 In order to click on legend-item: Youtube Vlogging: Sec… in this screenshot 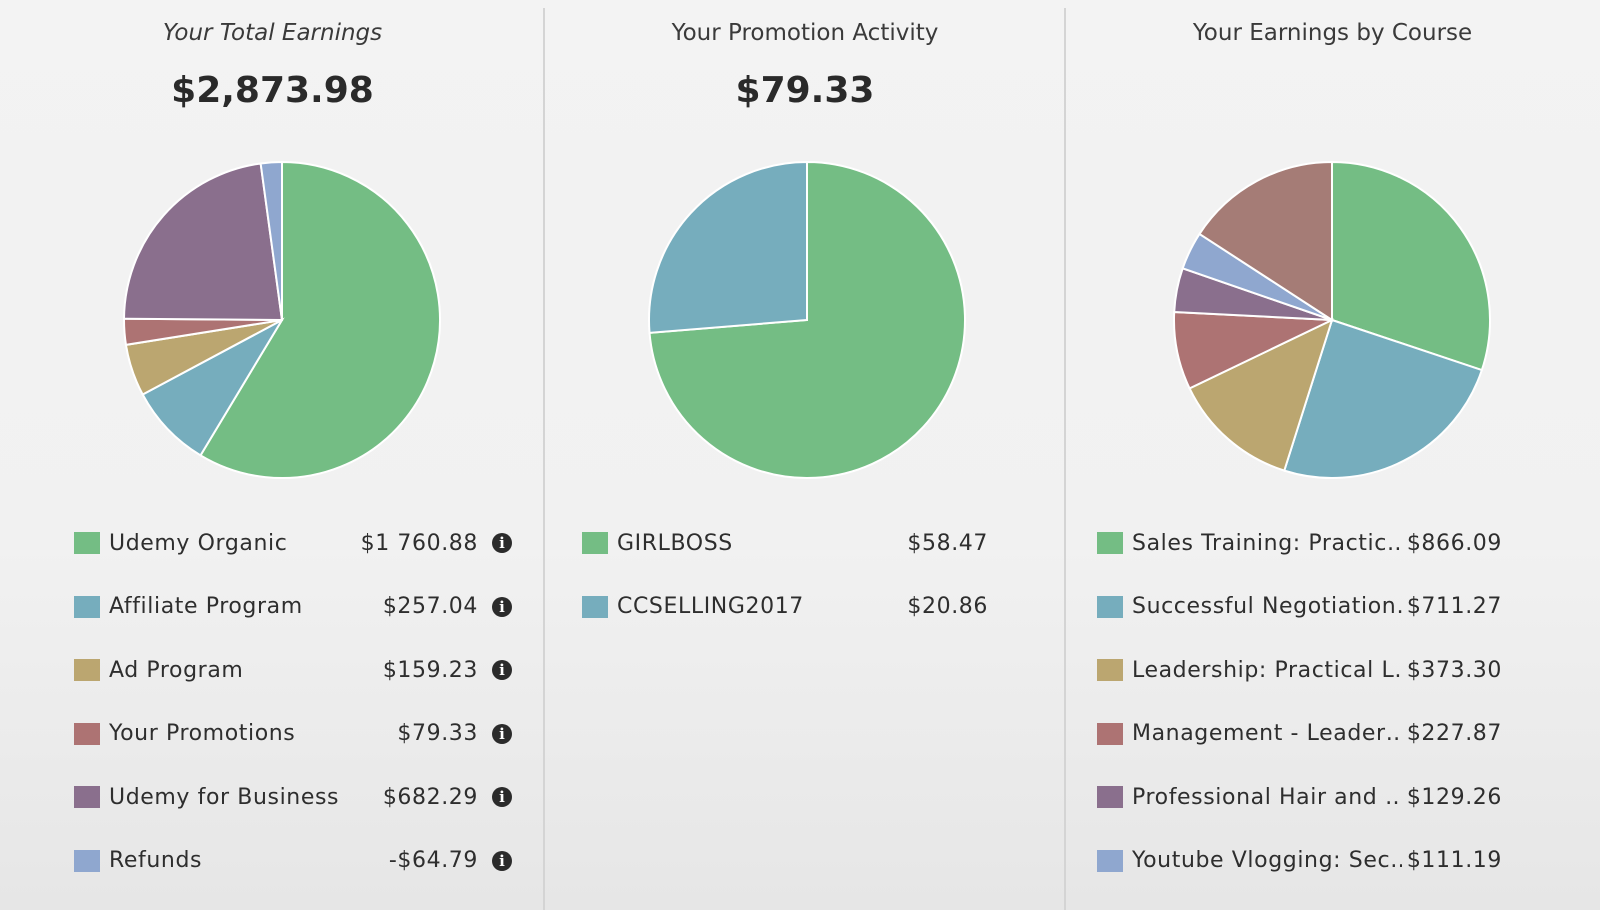, I will do `click(1249, 861)`.